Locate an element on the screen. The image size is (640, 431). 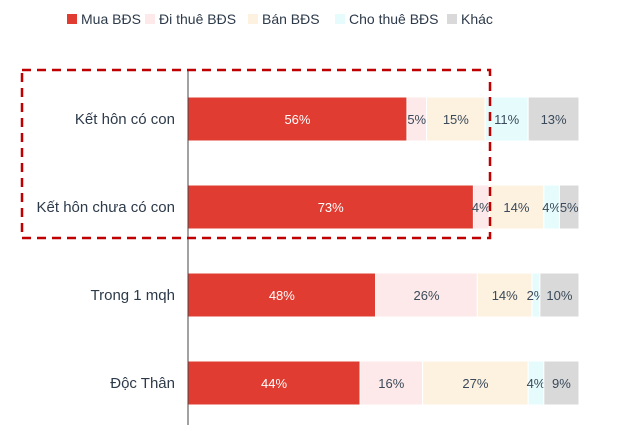
data-label: 13% is located at coordinates (554, 119).